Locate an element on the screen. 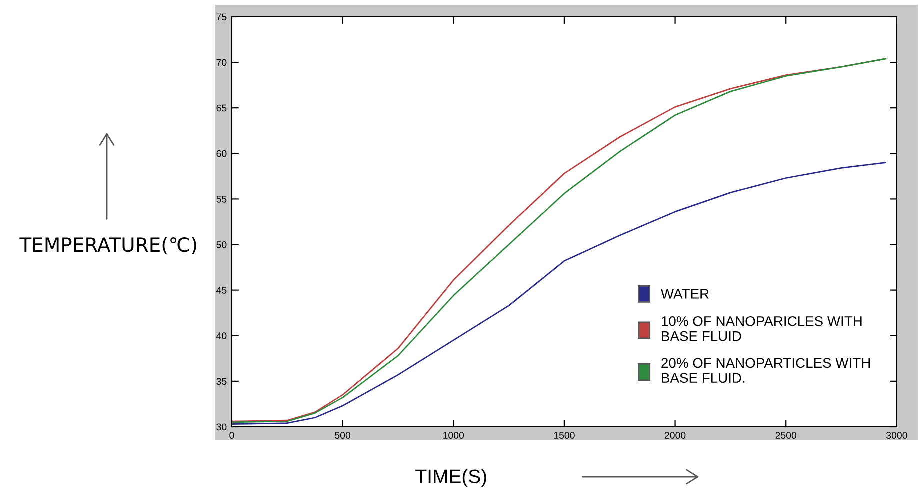 The image size is (919, 495). legend-label: WATER is located at coordinates (685, 294).